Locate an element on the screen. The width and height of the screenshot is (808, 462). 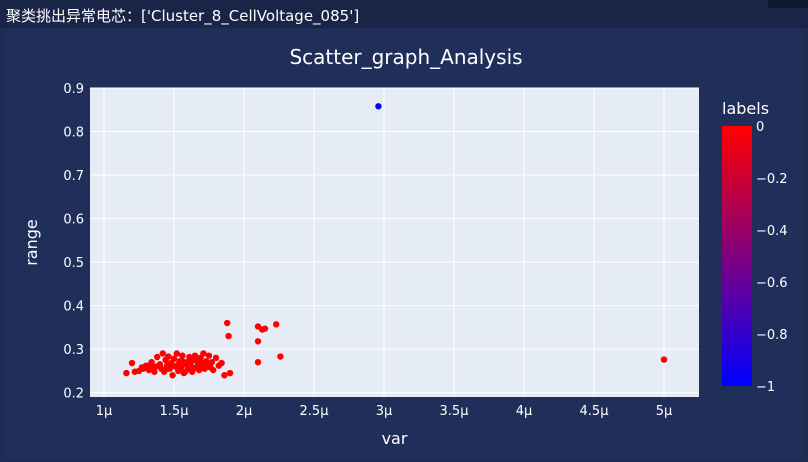
y-tick-labels: 0.2 0.3 0.4 0.5 0.6 0.7 0.8 0.9 is located at coordinates (73, 242).